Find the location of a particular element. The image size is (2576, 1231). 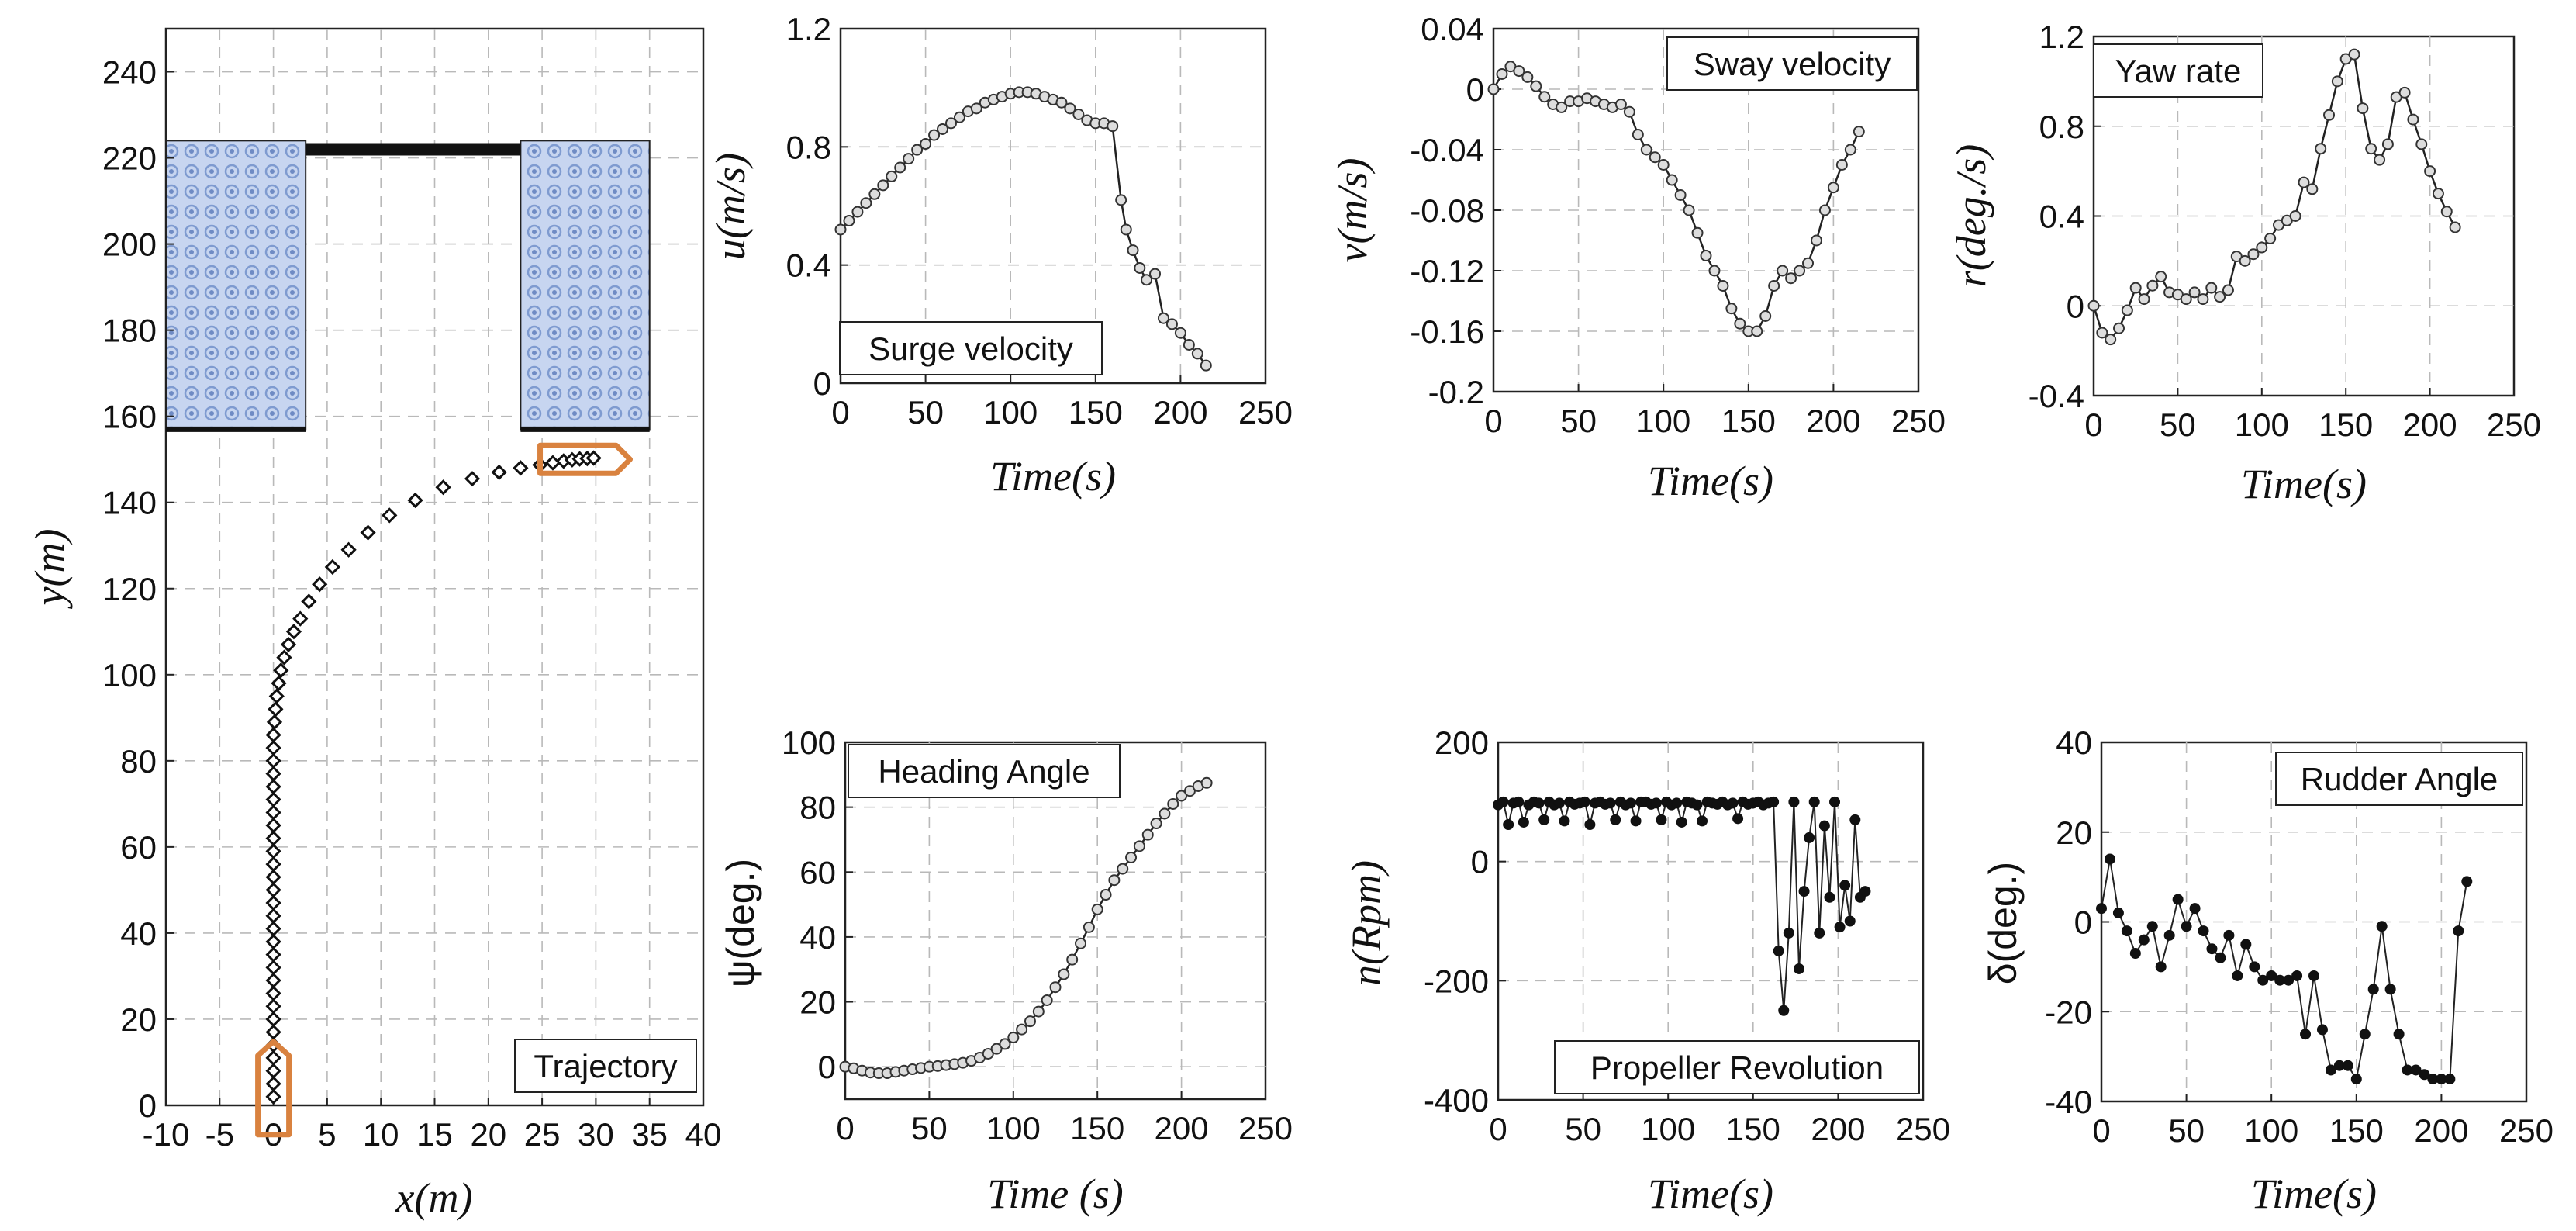

ship-outline-start is located at coordinates (273, 1088).